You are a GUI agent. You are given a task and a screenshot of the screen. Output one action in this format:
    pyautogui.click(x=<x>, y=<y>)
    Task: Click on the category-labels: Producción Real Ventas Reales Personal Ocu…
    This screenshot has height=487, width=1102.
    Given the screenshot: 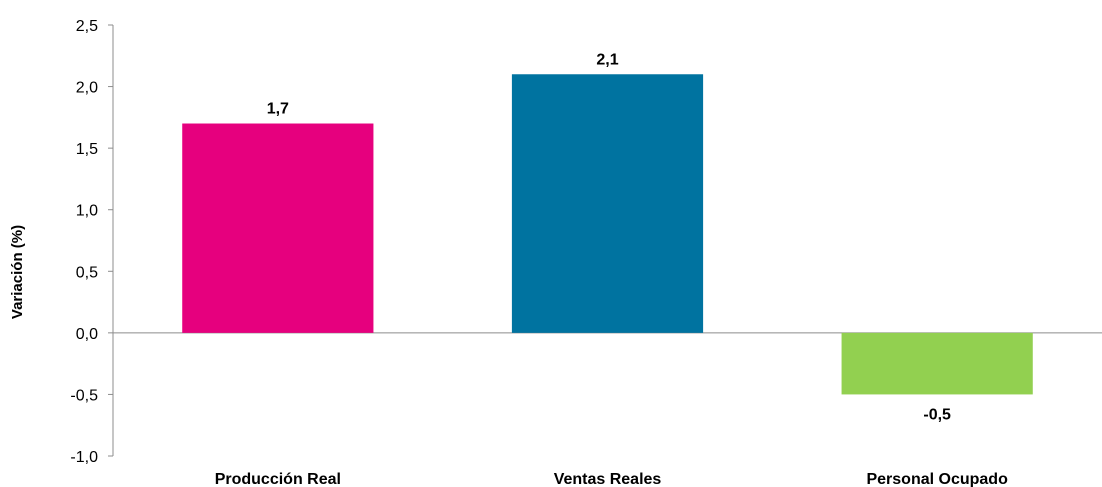 What is the action you would take?
    pyautogui.click(x=611, y=479)
    